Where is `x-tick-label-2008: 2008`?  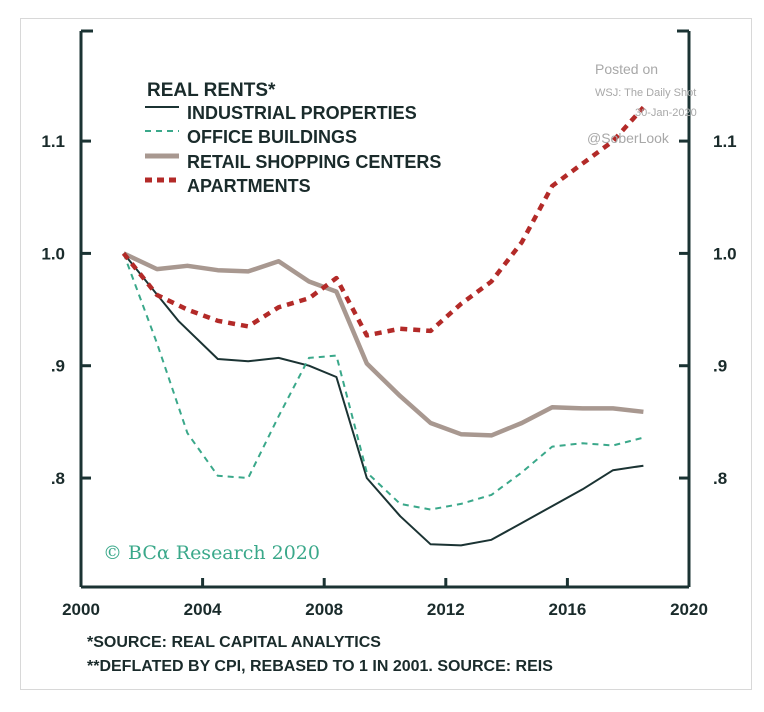 x-tick-label-2008: 2008 is located at coordinates (324, 609).